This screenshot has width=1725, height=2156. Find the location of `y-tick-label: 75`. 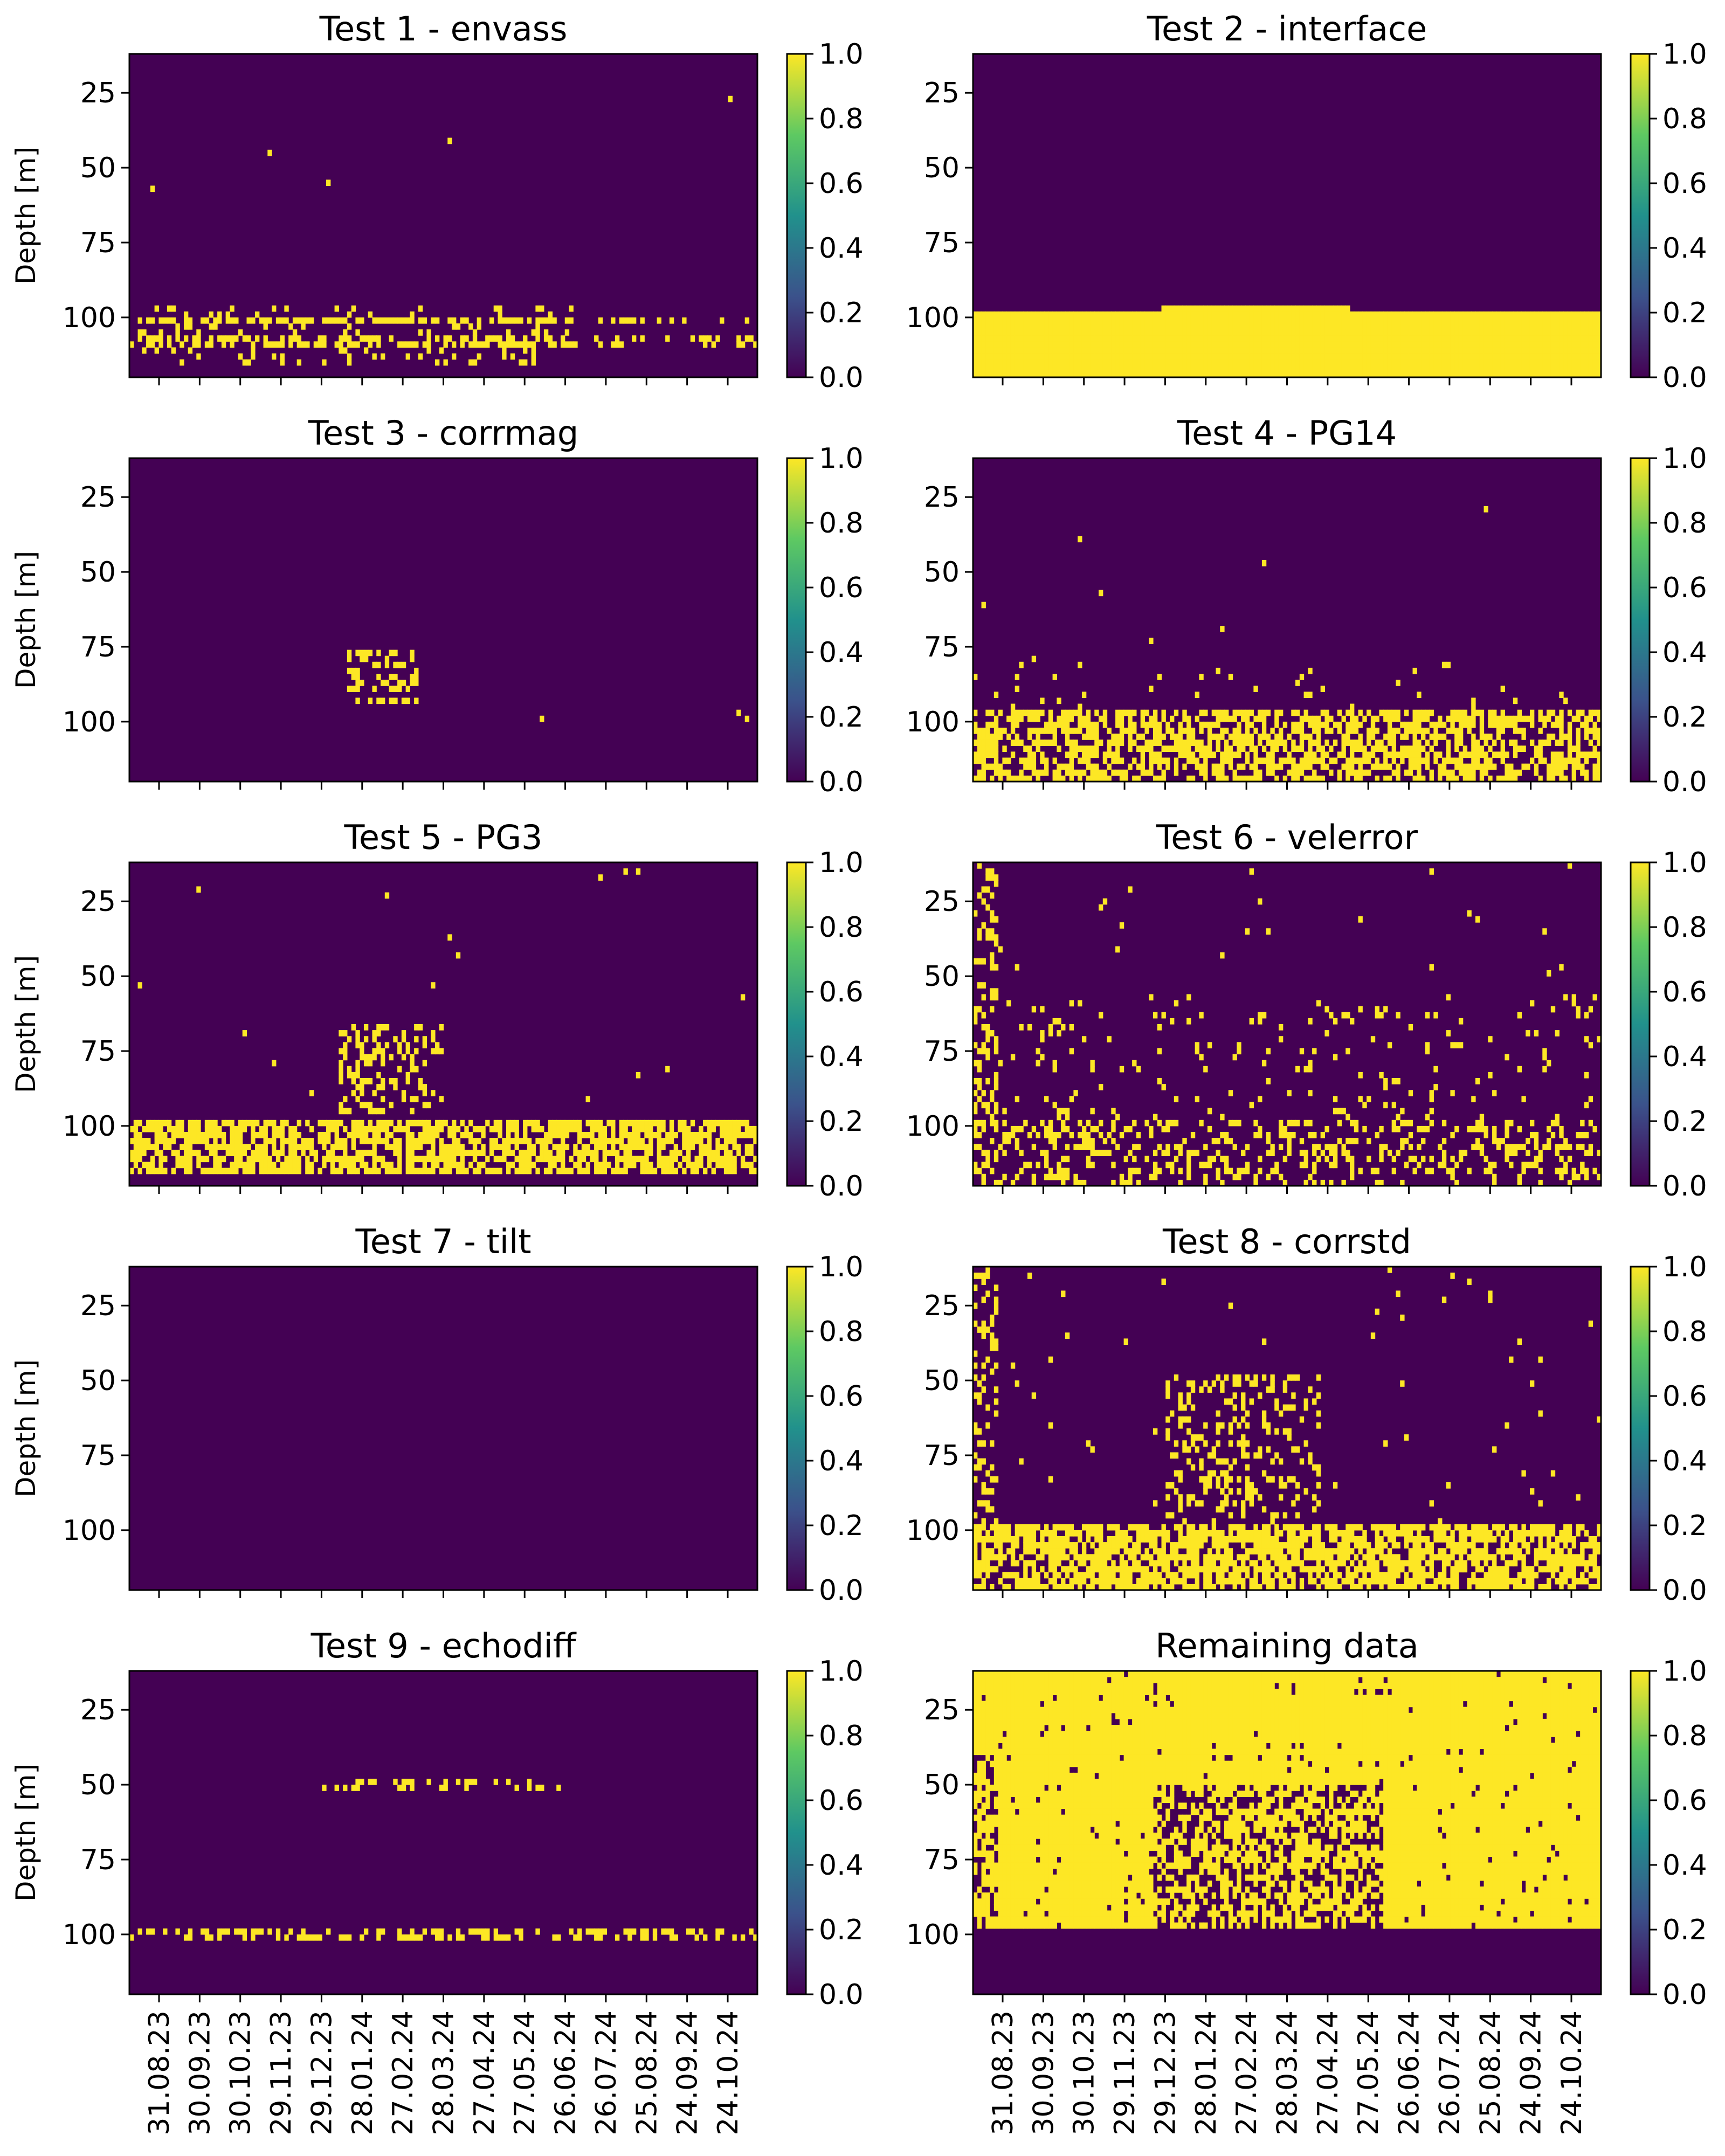

y-tick-label: 75 is located at coordinates (98, 647).